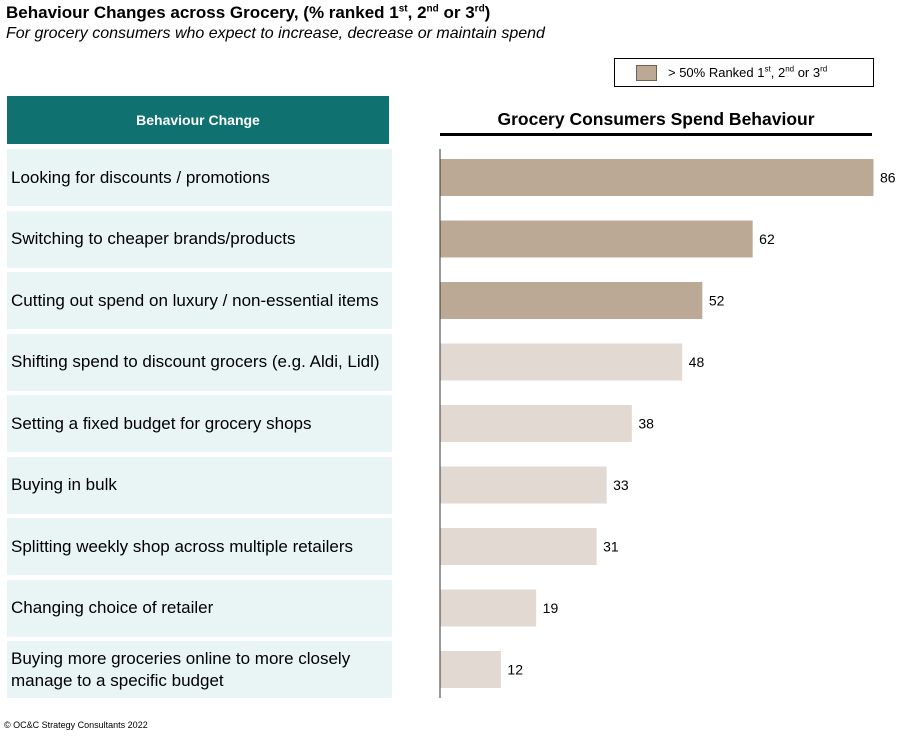 The image size is (900, 737). What do you see at coordinates (199, 608) in the screenshot?
I see `behaviour-row: Changing choice of retailer` at bounding box center [199, 608].